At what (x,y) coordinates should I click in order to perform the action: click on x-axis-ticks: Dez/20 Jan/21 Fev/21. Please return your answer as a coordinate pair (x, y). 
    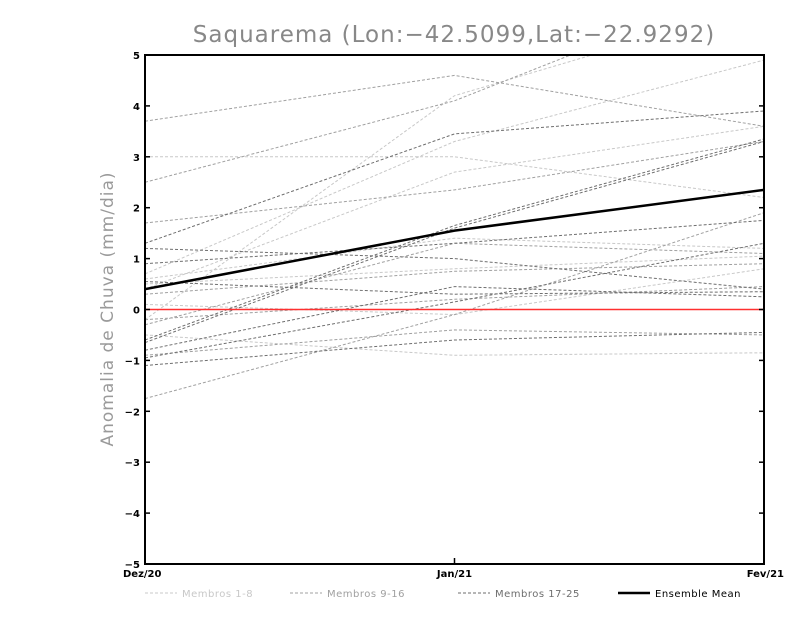
    Looking at the image, I should click on (453, 569).